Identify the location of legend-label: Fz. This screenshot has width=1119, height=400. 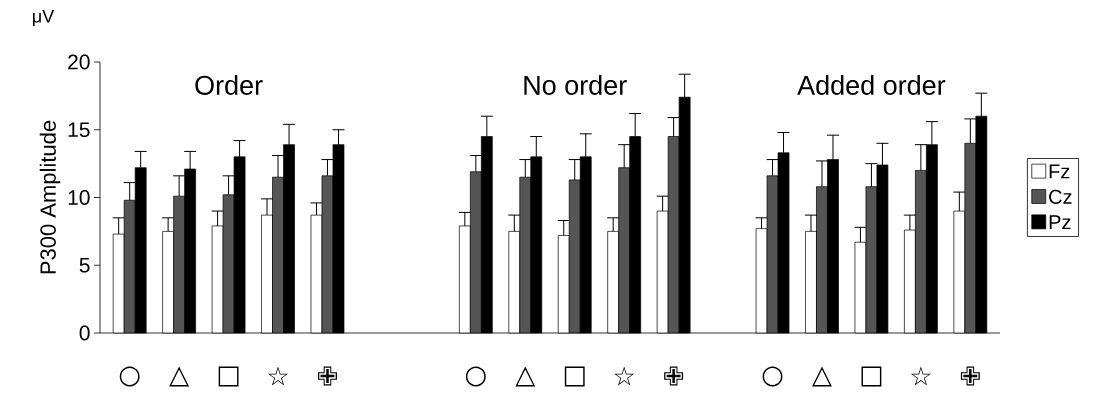
(1059, 171).